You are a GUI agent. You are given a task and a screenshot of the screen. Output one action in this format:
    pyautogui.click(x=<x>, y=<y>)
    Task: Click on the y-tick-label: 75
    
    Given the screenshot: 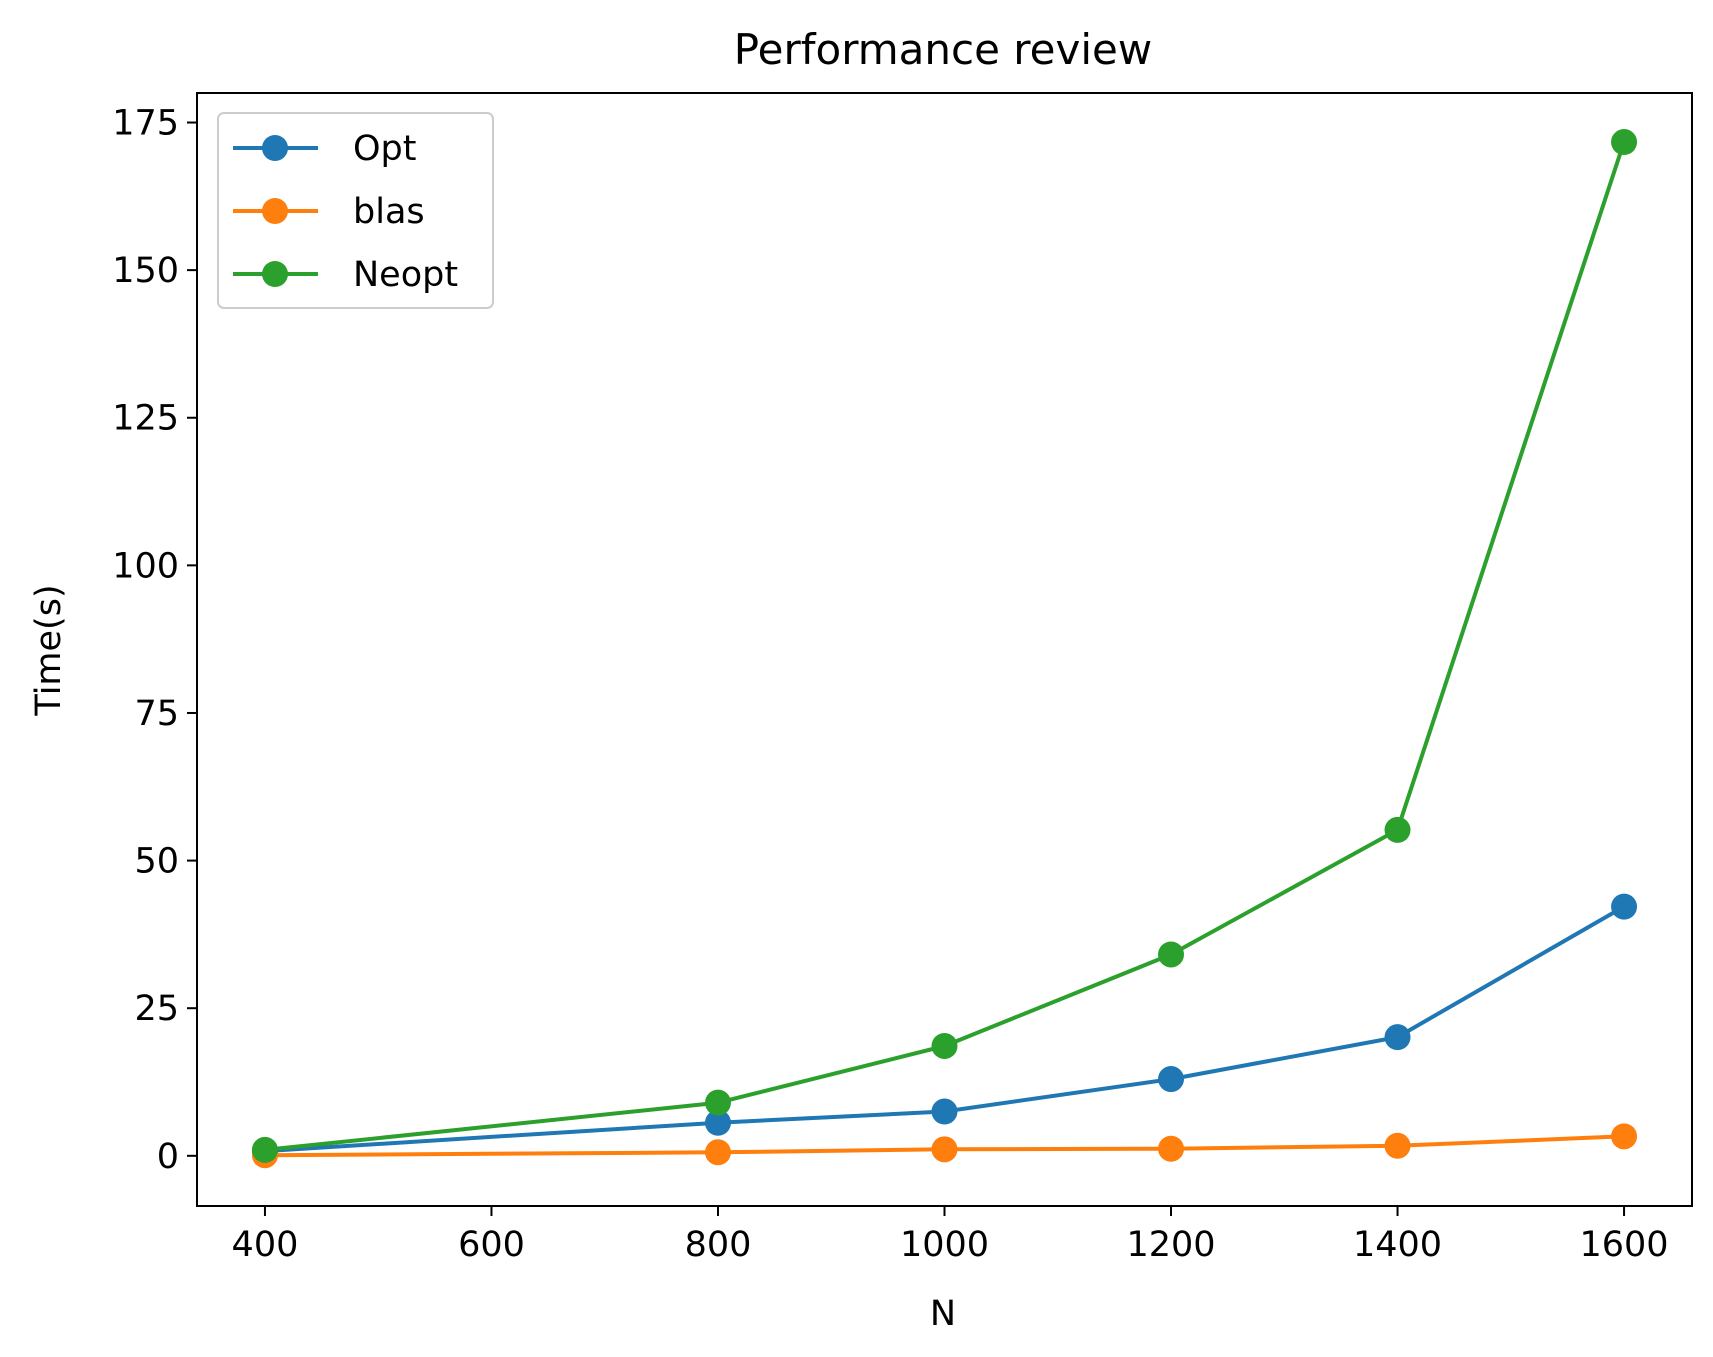 What is the action you would take?
    pyautogui.click(x=156, y=714)
    